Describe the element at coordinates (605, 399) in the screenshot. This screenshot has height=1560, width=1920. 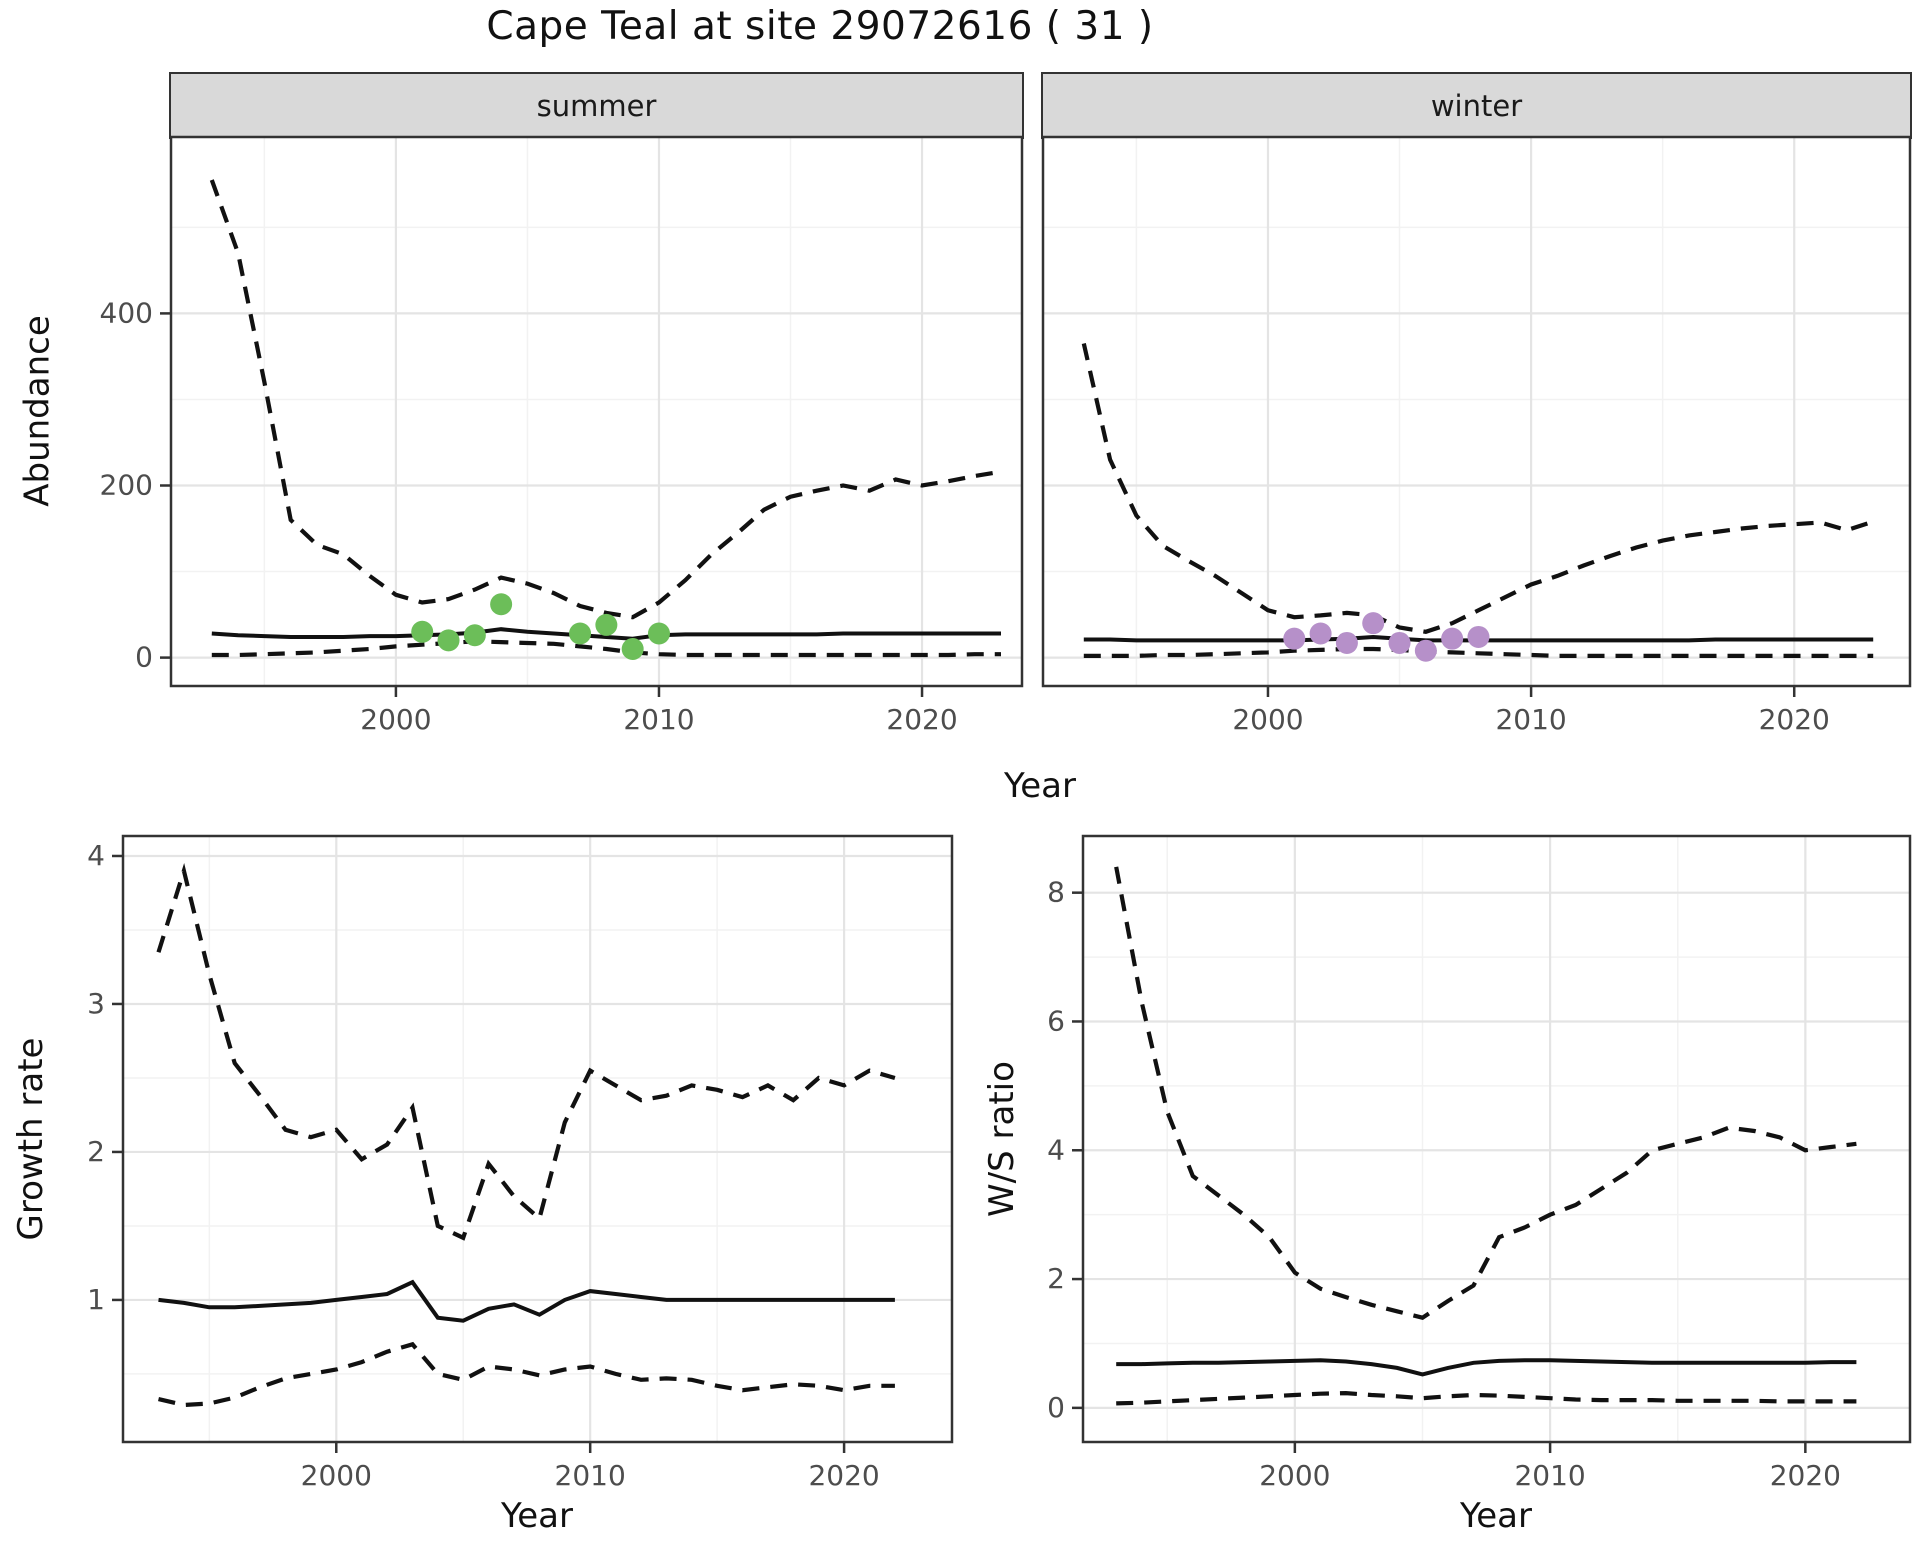
I see `panel-summer-abundance-upper_95_ci-line` at that location.